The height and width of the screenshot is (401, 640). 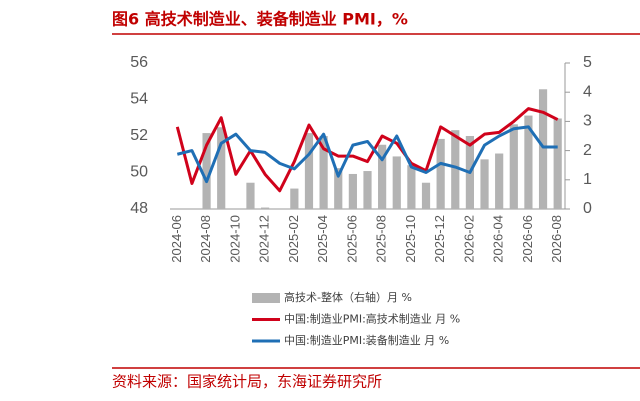 I want to click on legend-swatch, so click(x=266, y=298).